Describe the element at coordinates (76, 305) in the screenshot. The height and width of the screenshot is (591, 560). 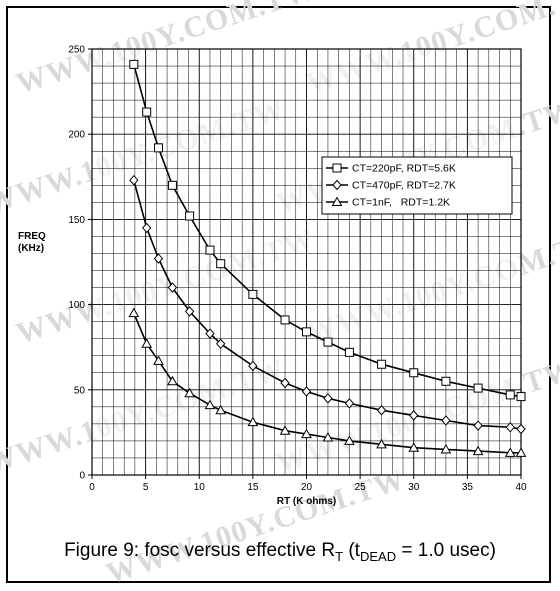
I see `y-tick-label: 100` at that location.